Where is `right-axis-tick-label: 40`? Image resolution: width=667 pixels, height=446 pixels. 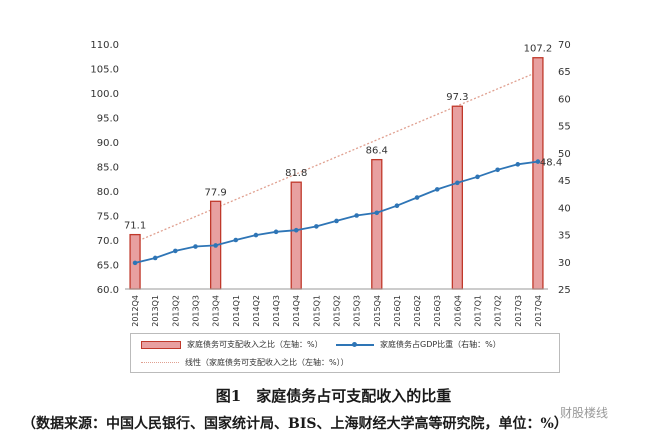 right-axis-tick-label: 40 is located at coordinates (564, 208).